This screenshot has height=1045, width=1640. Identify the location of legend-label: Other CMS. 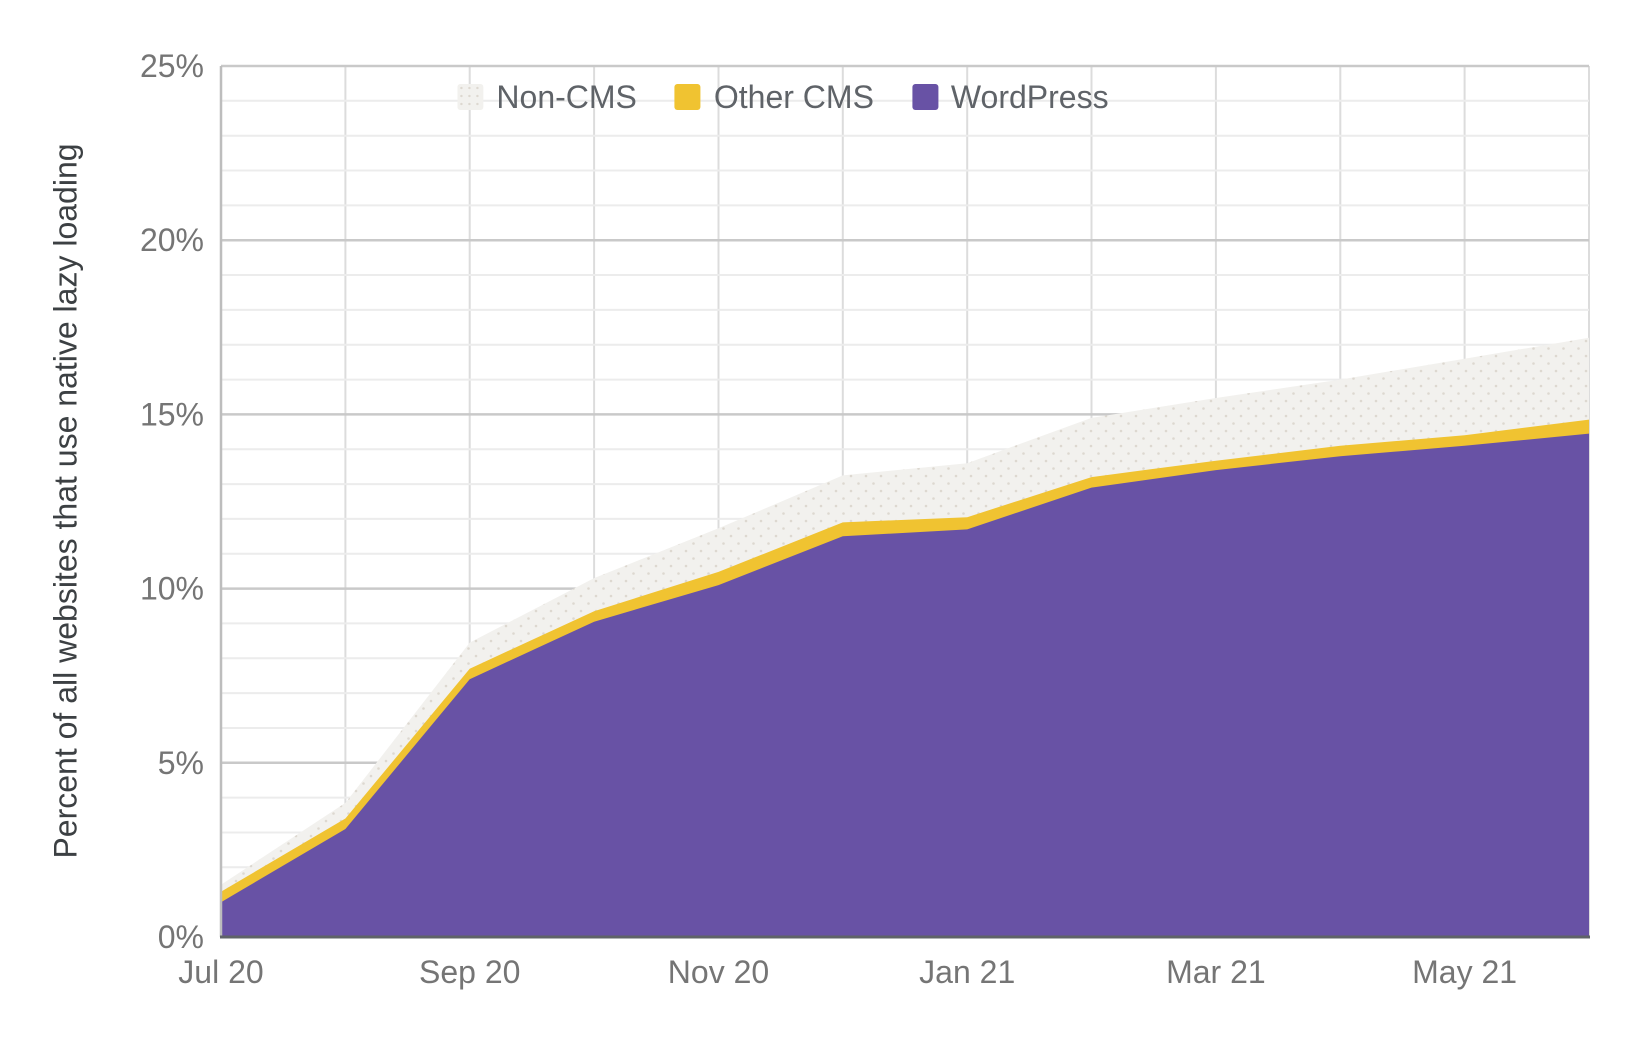
(793, 97).